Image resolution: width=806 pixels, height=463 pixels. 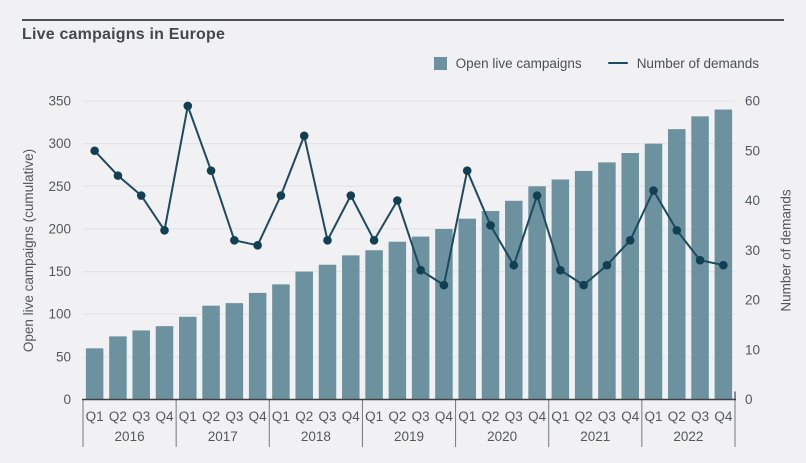 What do you see at coordinates (188, 106) in the screenshot?
I see `marker-2017-Q1` at bounding box center [188, 106].